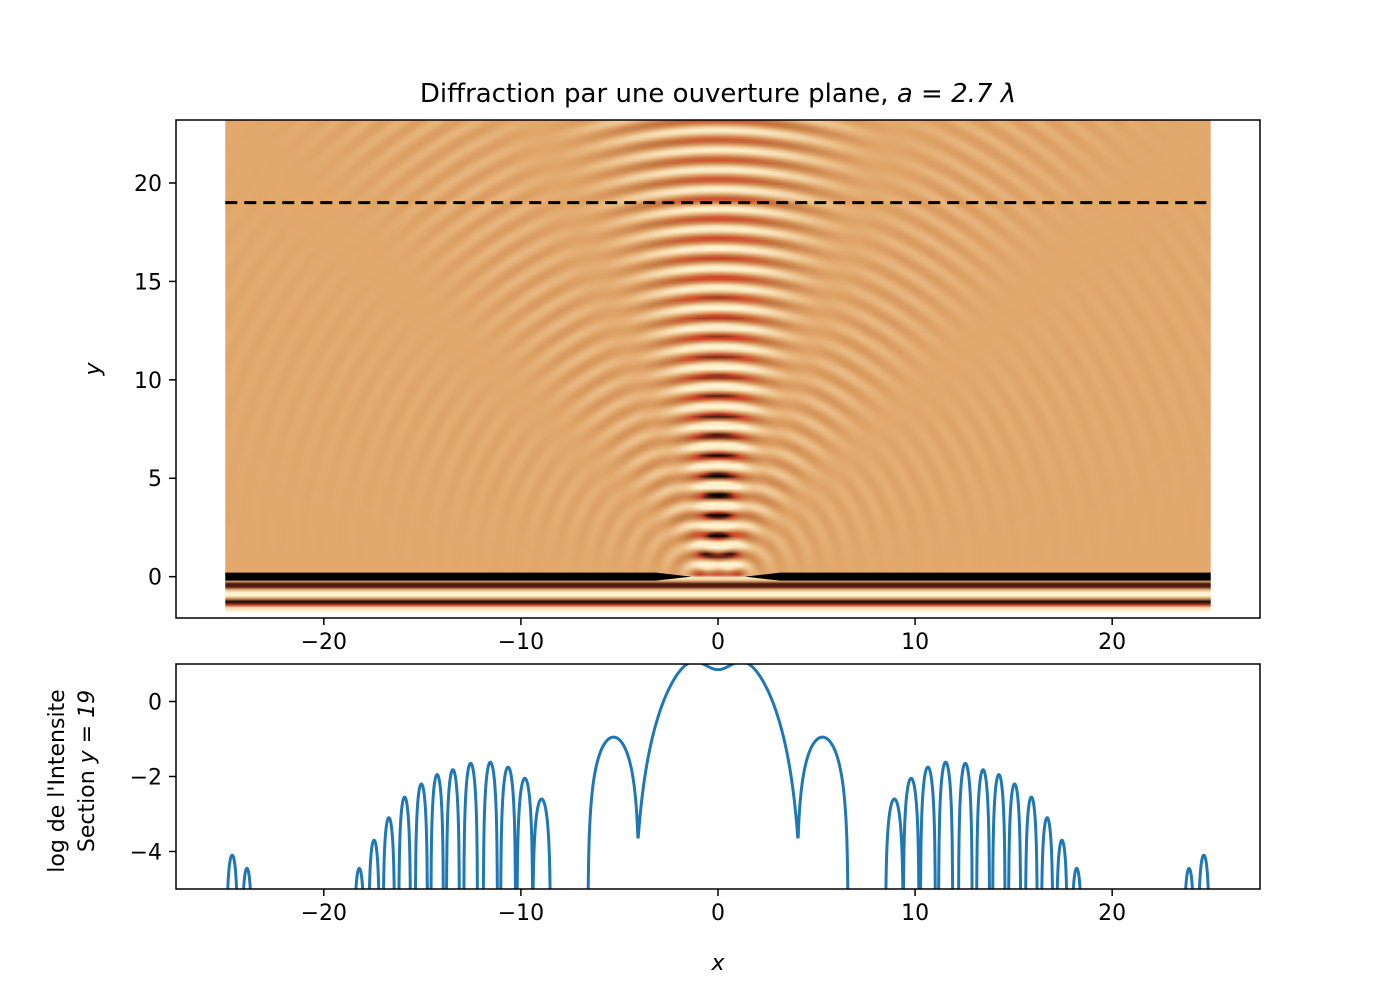 This screenshot has width=1400, height=1000. I want to click on top-y-ticks: 0 5 10 15 20, so click(155, 381).